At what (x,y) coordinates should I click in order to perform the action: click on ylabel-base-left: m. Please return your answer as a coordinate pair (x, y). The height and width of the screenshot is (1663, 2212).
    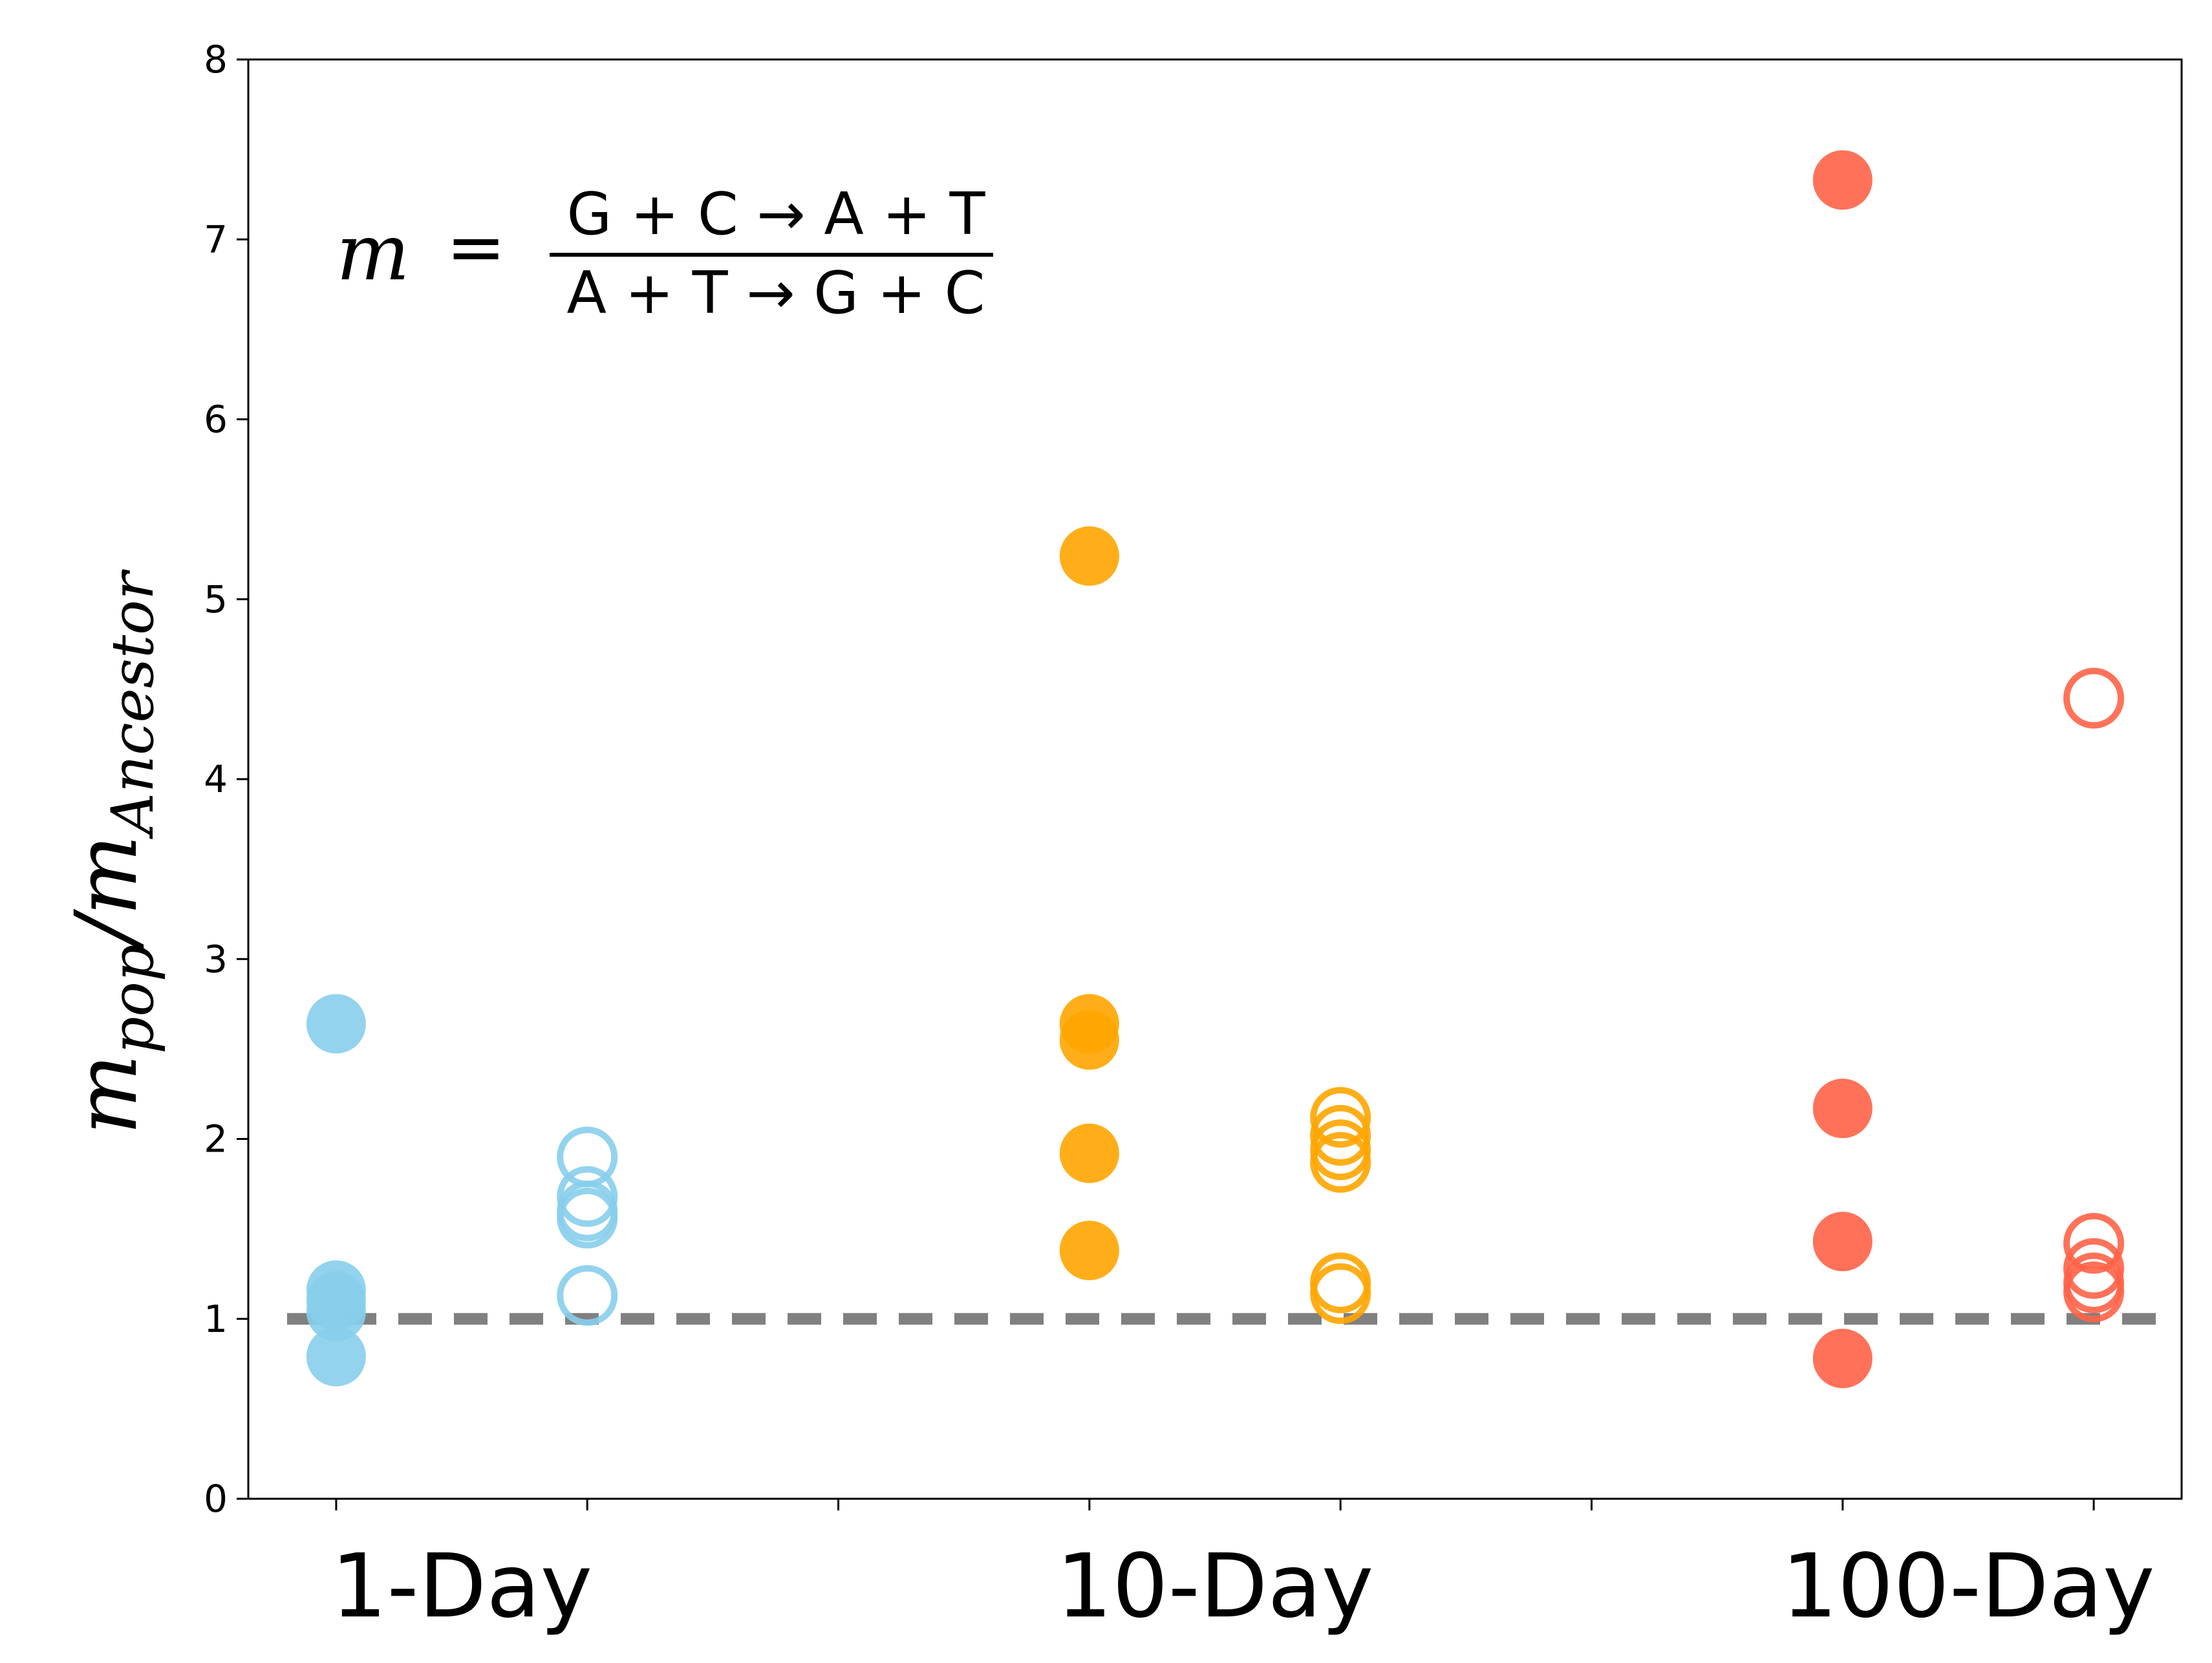
    Looking at the image, I should click on (106, 1094).